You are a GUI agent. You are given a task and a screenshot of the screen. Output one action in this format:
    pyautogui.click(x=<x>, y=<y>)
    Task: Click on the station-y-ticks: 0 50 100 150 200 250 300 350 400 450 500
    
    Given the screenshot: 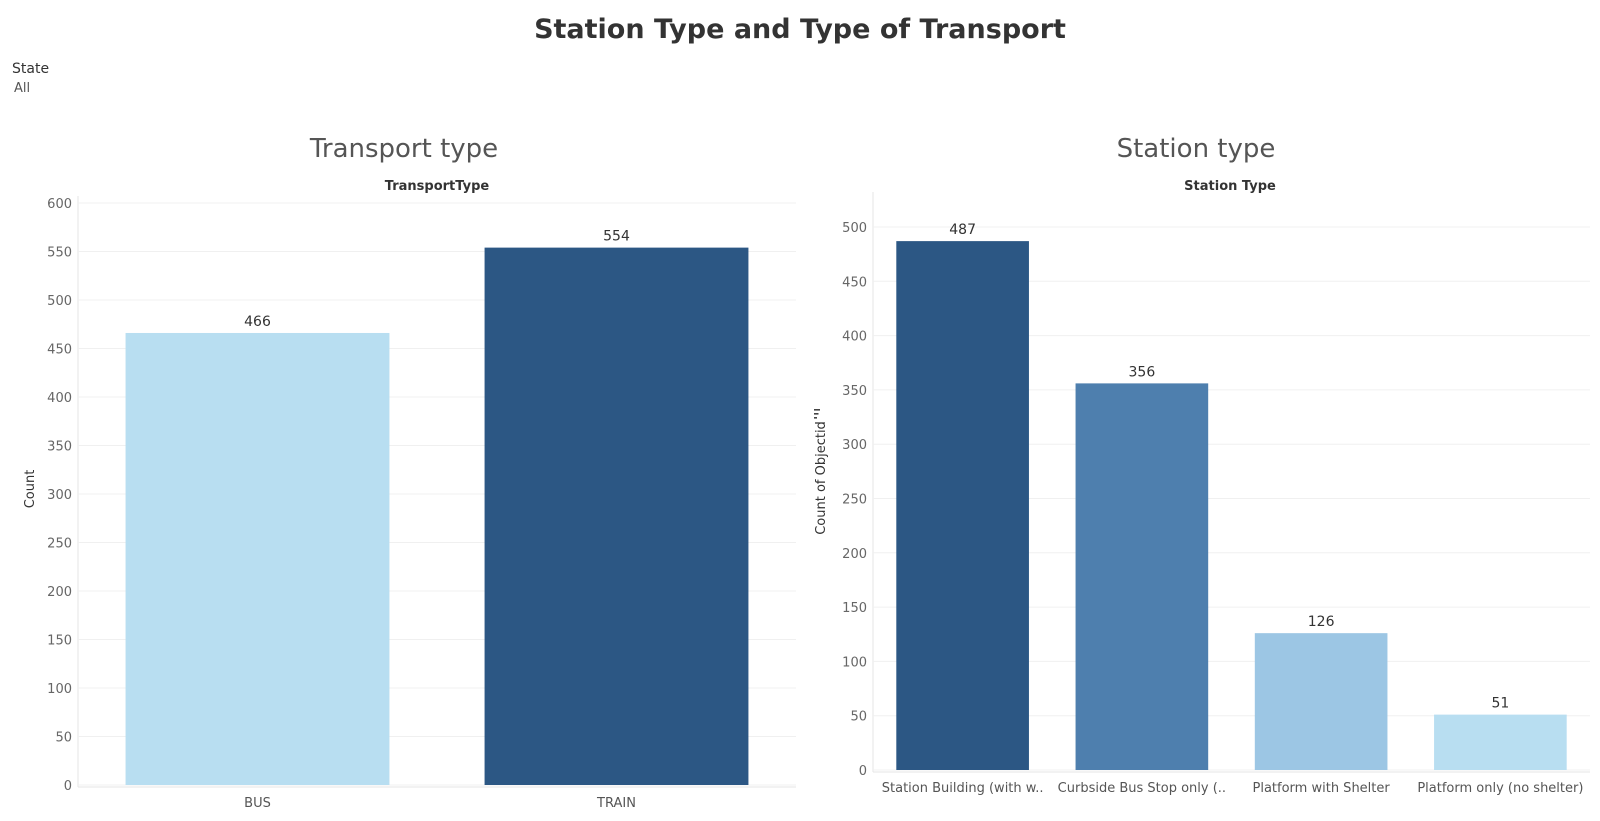 What is the action you would take?
    pyautogui.click(x=854, y=500)
    